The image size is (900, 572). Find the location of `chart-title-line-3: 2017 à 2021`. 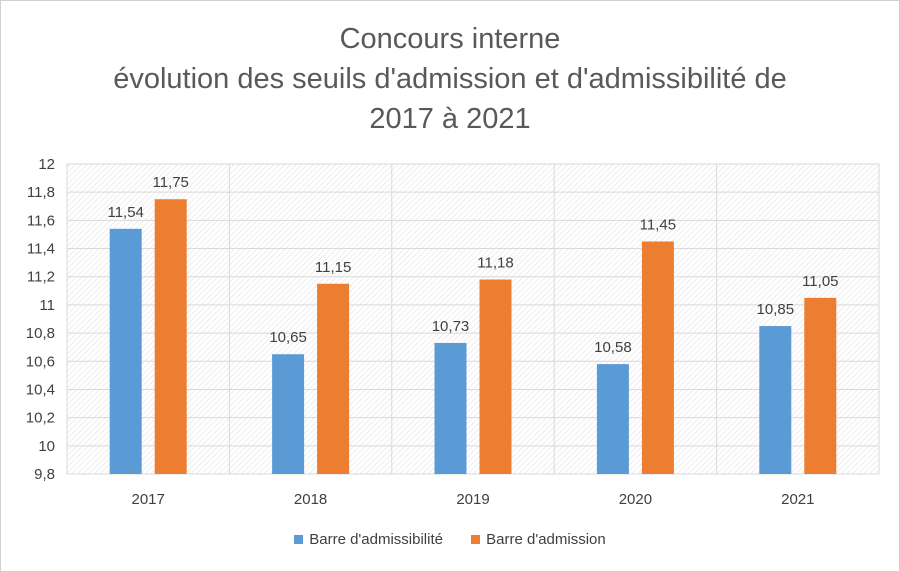

chart-title-line-3: 2017 à 2021 is located at coordinates (450, 119).